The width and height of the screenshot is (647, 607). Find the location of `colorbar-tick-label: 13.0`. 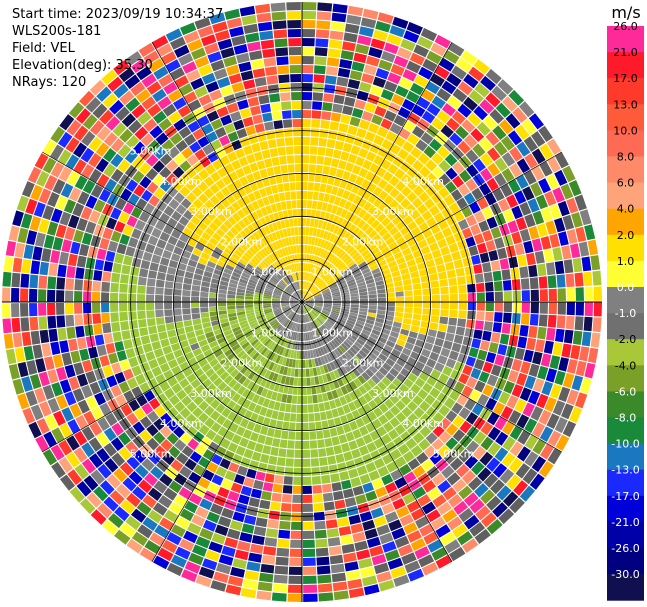

colorbar-tick-label: 13.0 is located at coordinates (625, 104).